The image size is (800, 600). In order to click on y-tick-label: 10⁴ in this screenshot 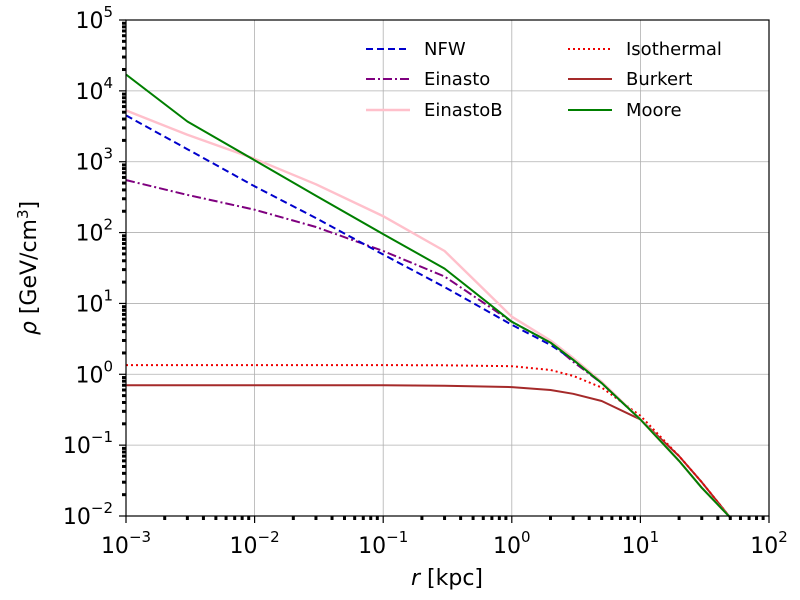, I will do `click(94, 89)`.